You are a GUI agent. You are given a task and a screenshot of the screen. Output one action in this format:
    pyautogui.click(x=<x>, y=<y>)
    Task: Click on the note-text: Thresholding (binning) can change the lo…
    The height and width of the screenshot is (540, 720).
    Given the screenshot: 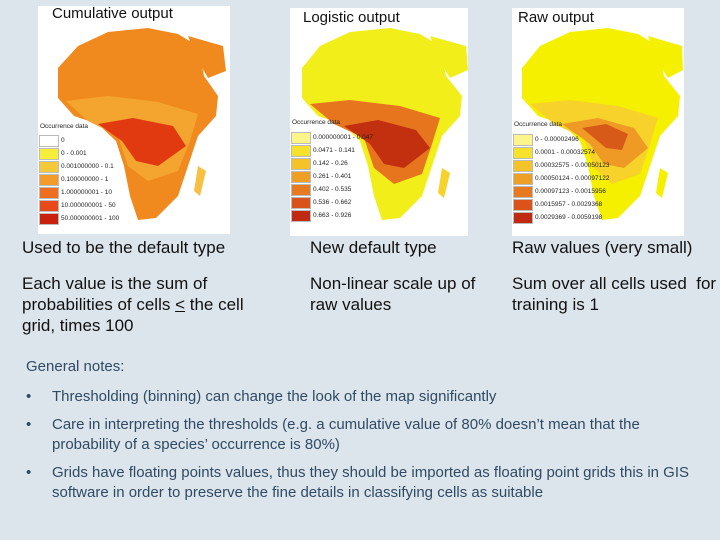 What is the action you would take?
    pyautogui.click(x=274, y=396)
    